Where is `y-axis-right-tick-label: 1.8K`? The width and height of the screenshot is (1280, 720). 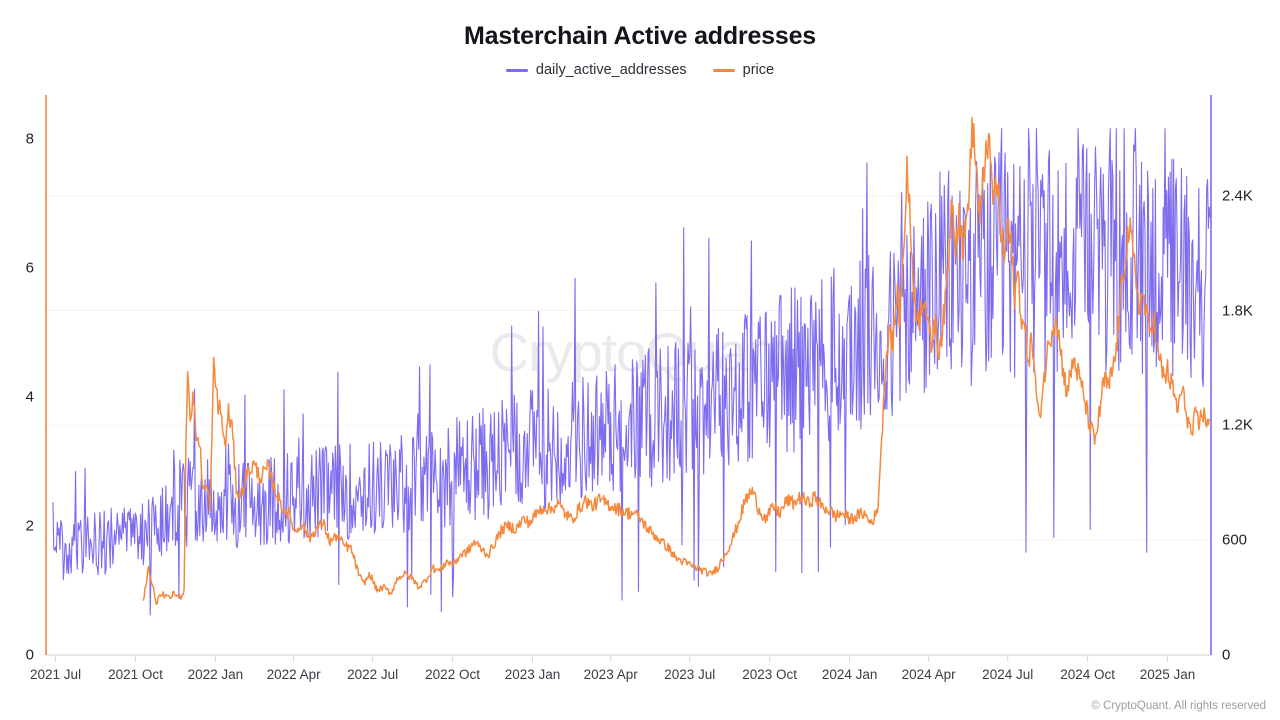
y-axis-right-tick-label: 1.8K is located at coordinates (1237, 311).